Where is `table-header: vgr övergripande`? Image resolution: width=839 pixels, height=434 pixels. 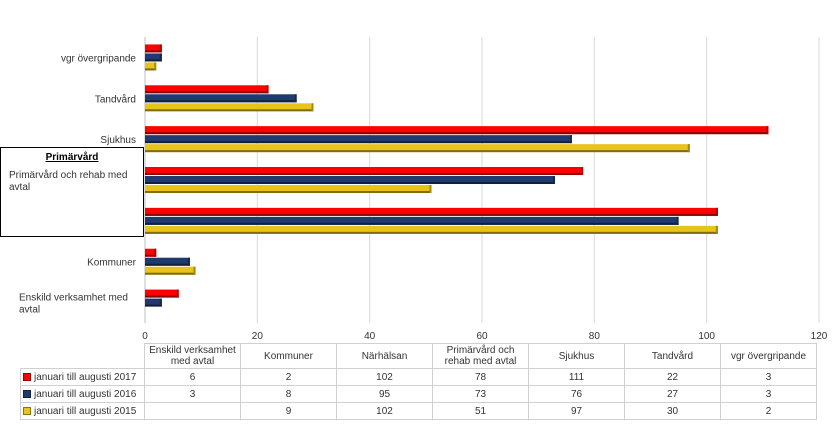 table-header: vgr övergripande is located at coordinates (768, 356).